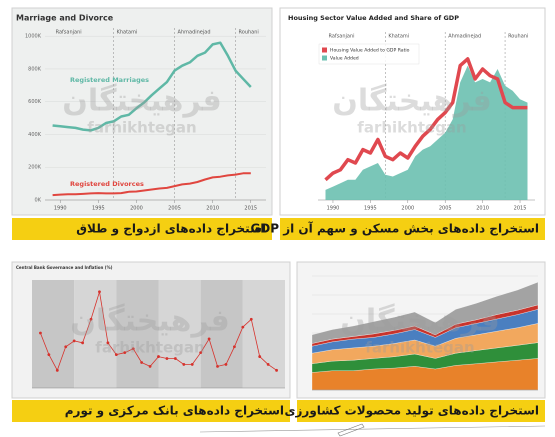 Image resolution: width=555 pixels, height=437 pixels. What do you see at coordinates (344, 59) in the screenshot?
I see `legend-label: Value Added` at bounding box center [344, 59].